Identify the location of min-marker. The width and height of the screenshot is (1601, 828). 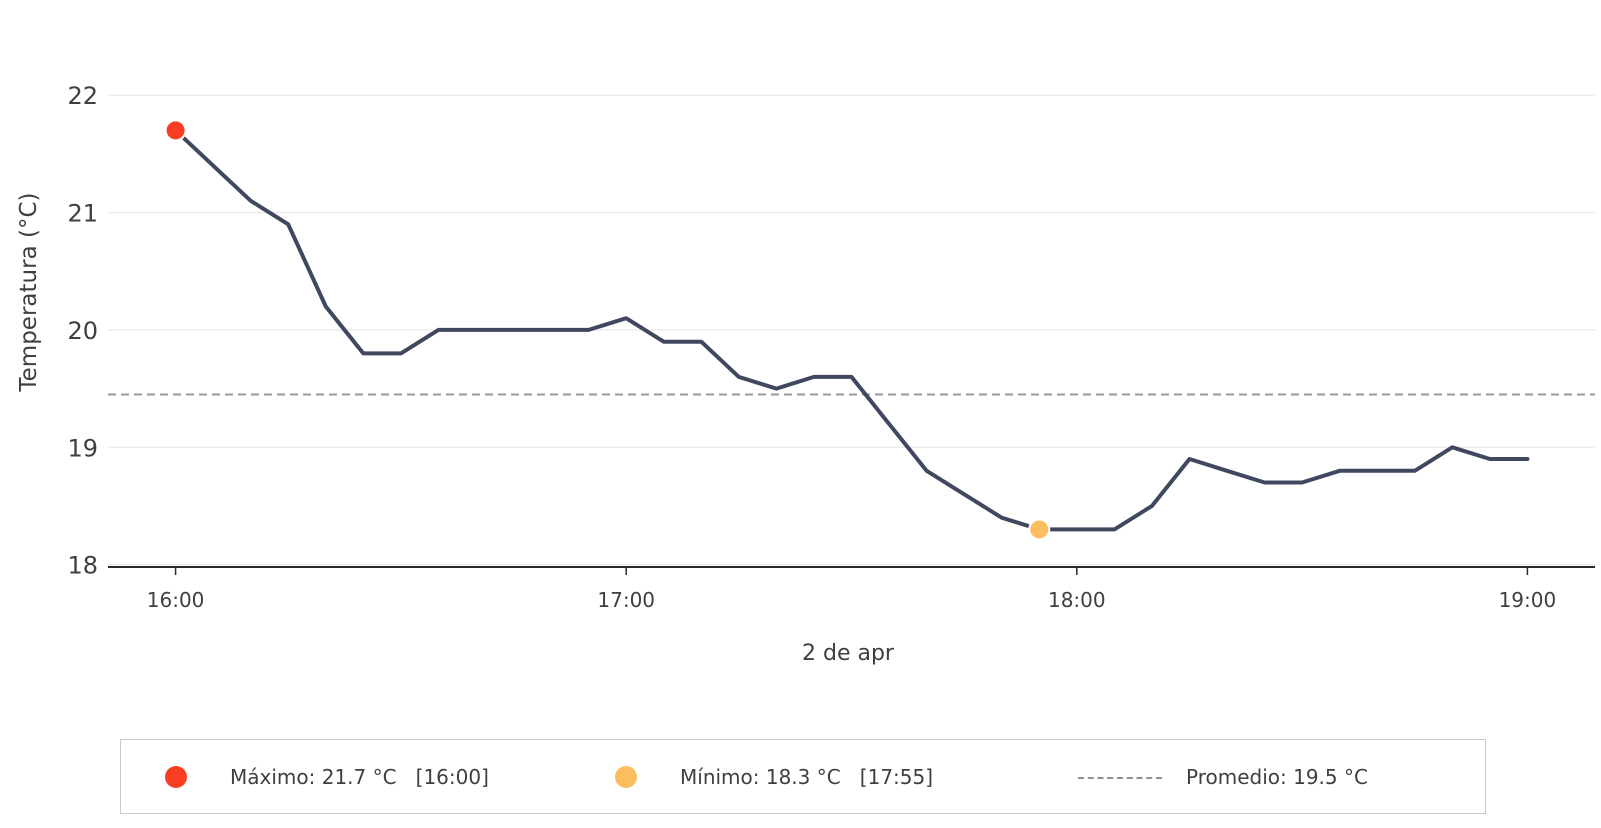
(1039, 529).